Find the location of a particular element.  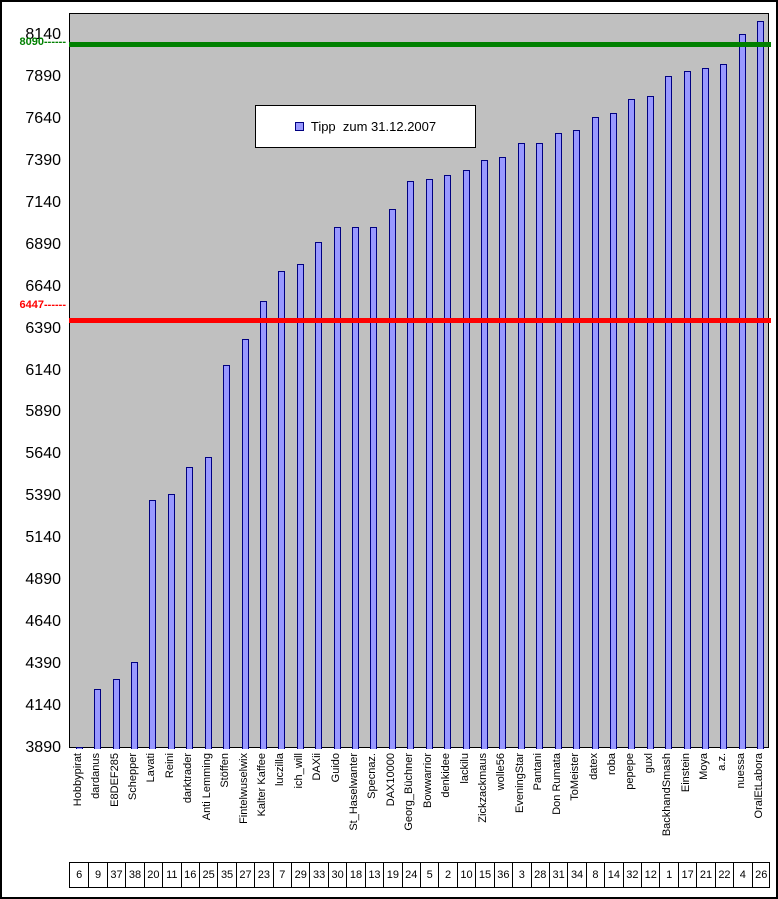

rank-cell: 34 is located at coordinates (576, 875).